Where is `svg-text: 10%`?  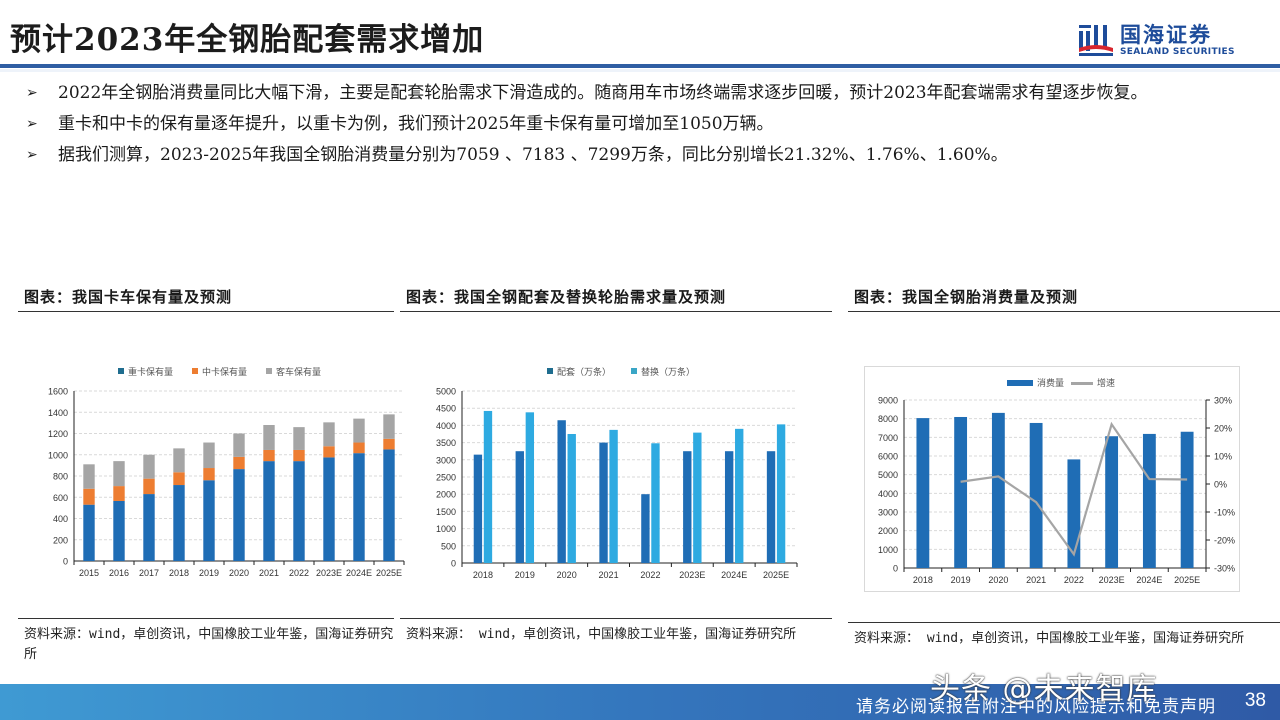
svg-text: 10% is located at coordinates (1223, 457).